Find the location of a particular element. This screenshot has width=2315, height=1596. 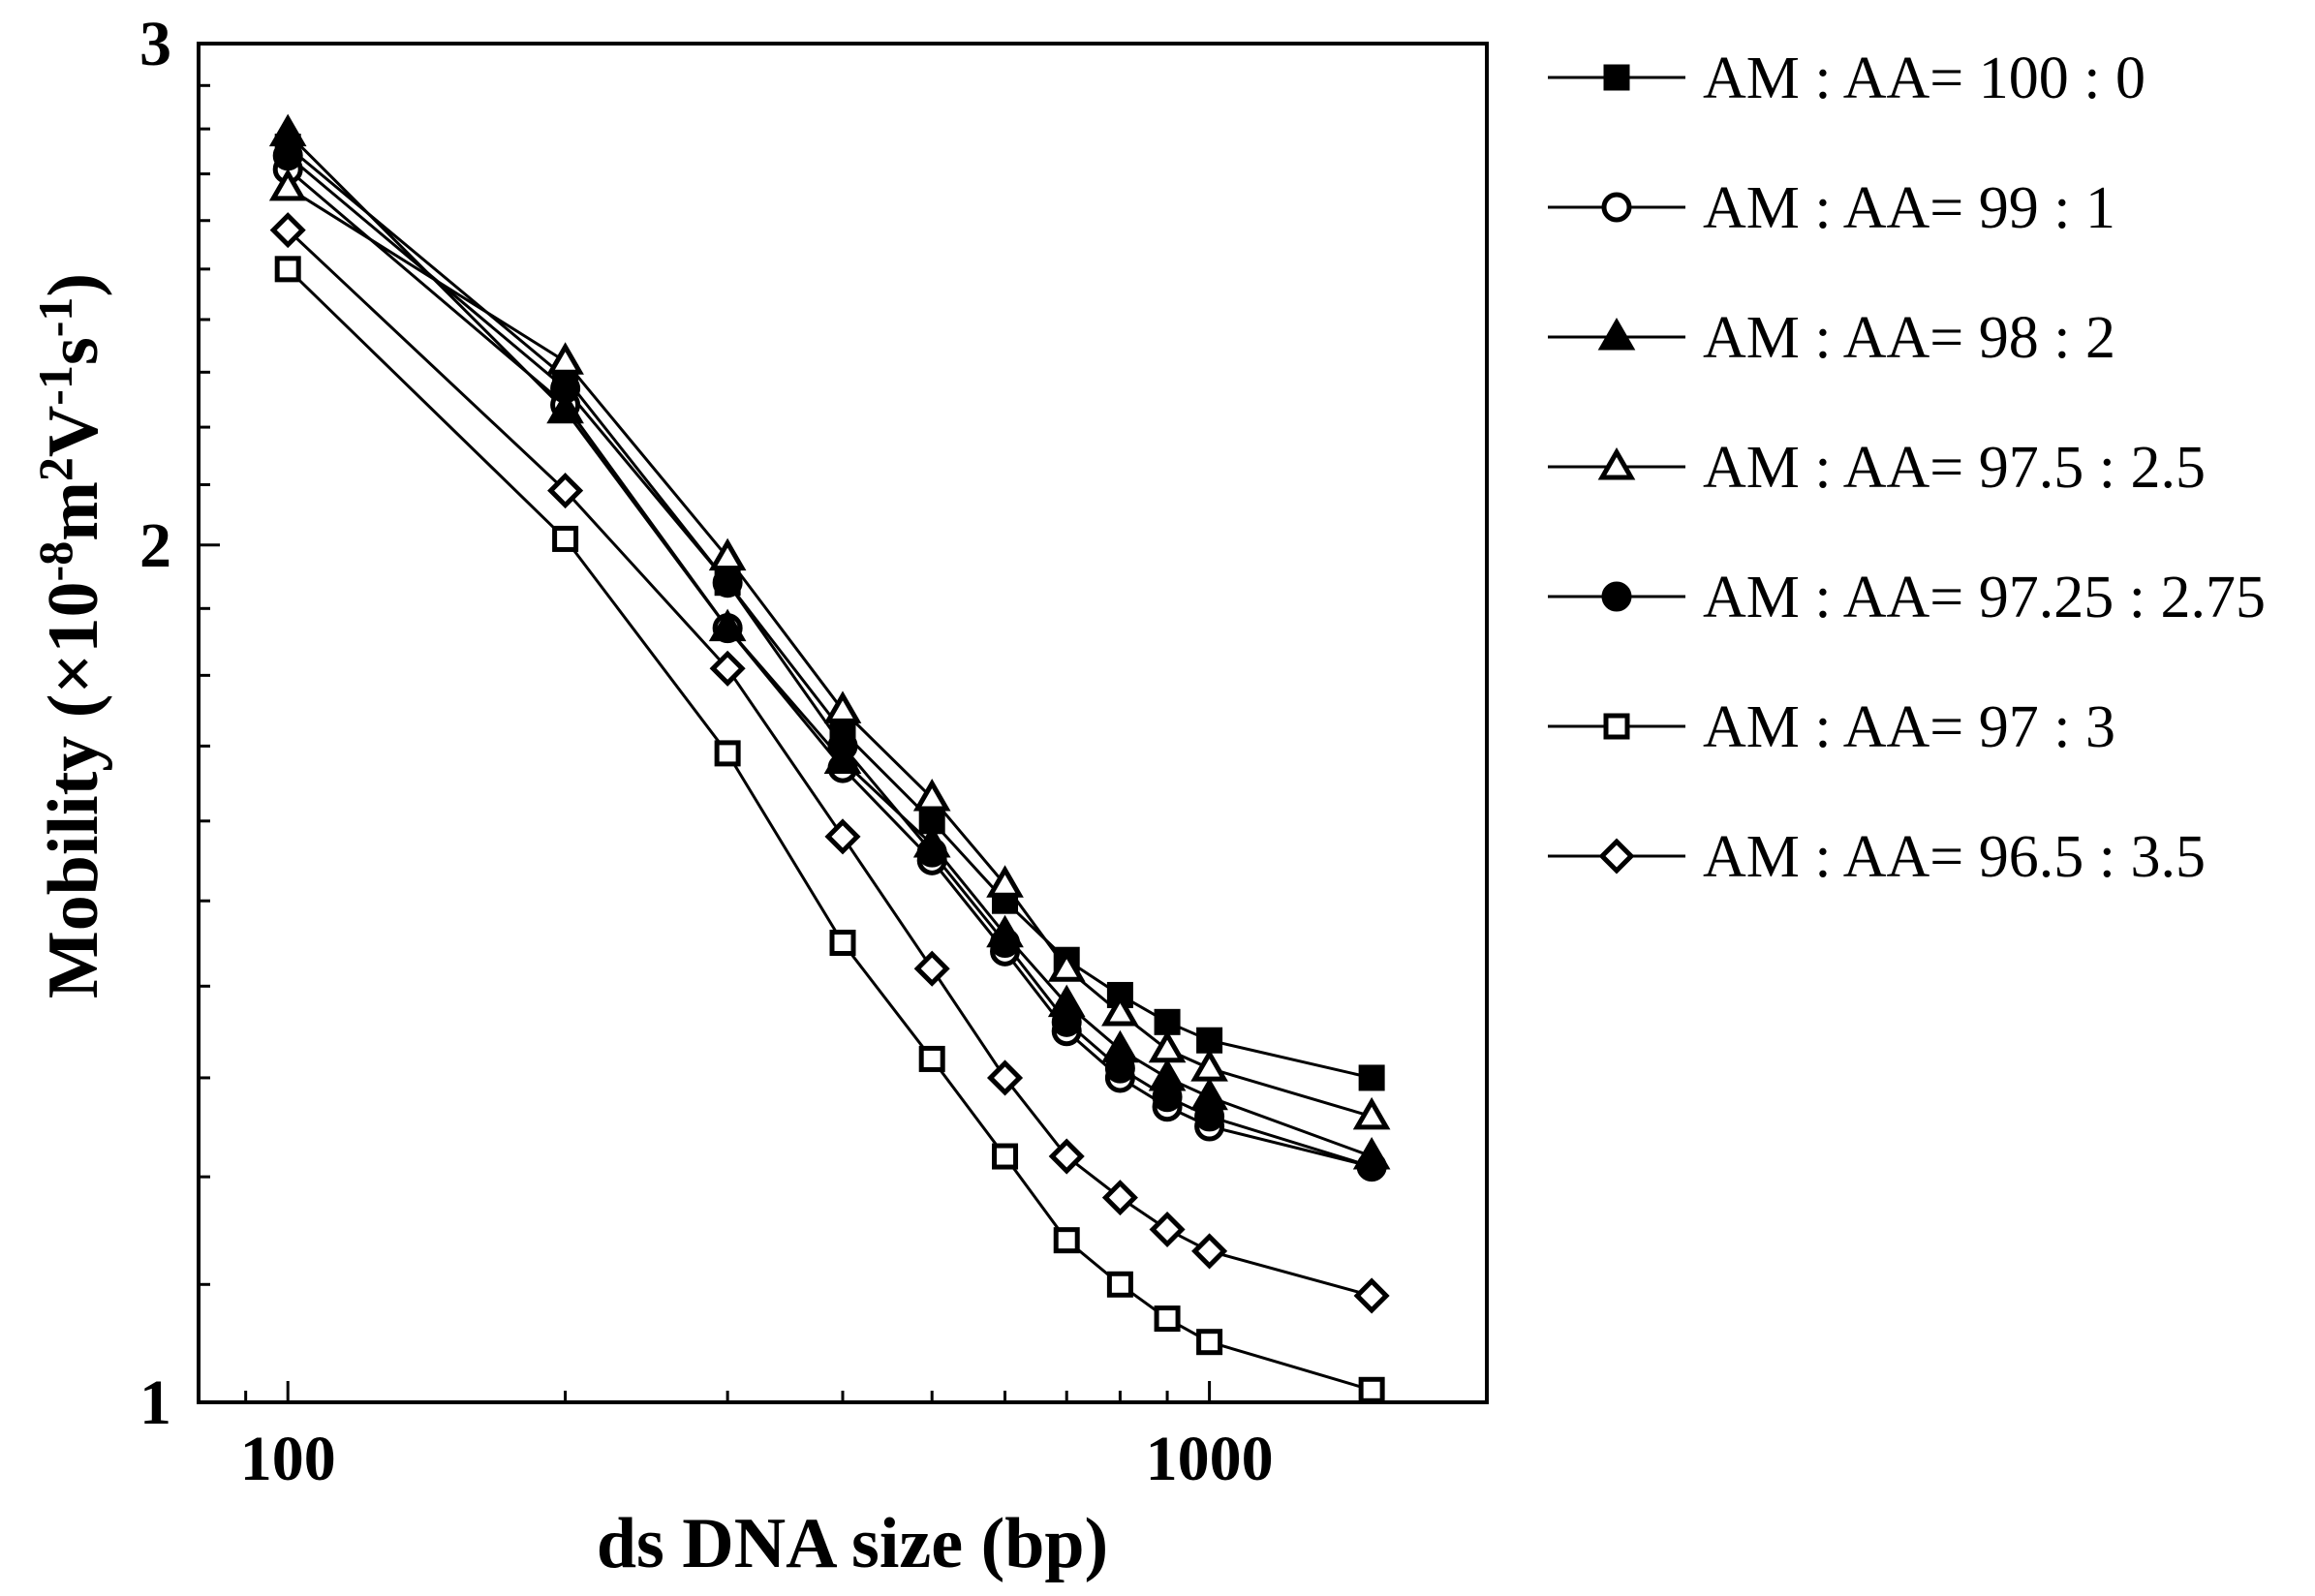

y-axis-title-part: -8 is located at coordinates (55, 561).